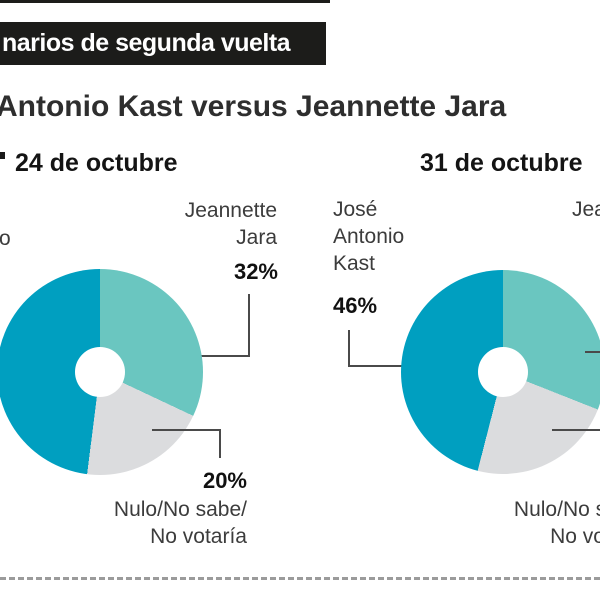 This screenshot has width=600, height=600. Describe the element at coordinates (355, 209) in the screenshot. I see `label-line: José` at that location.